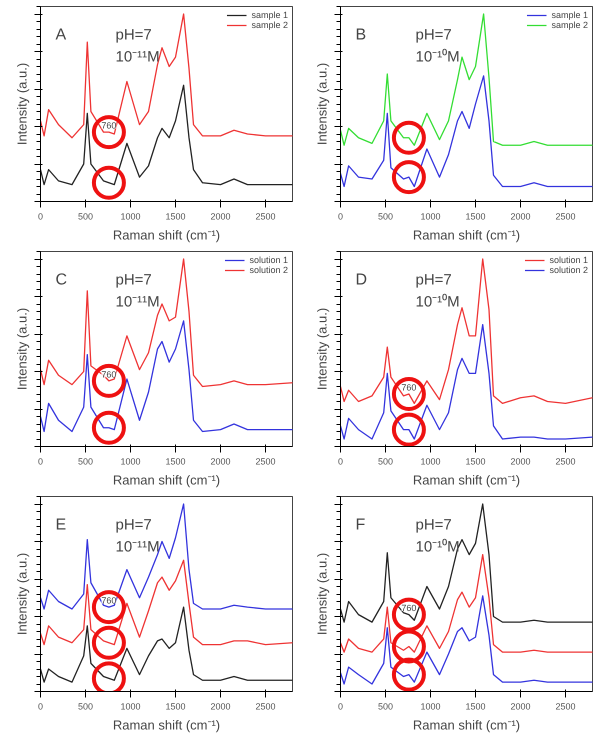 The width and height of the screenshot is (612, 752). What do you see at coordinates (62, 280) in the screenshot?
I see `text: C` at bounding box center [62, 280].